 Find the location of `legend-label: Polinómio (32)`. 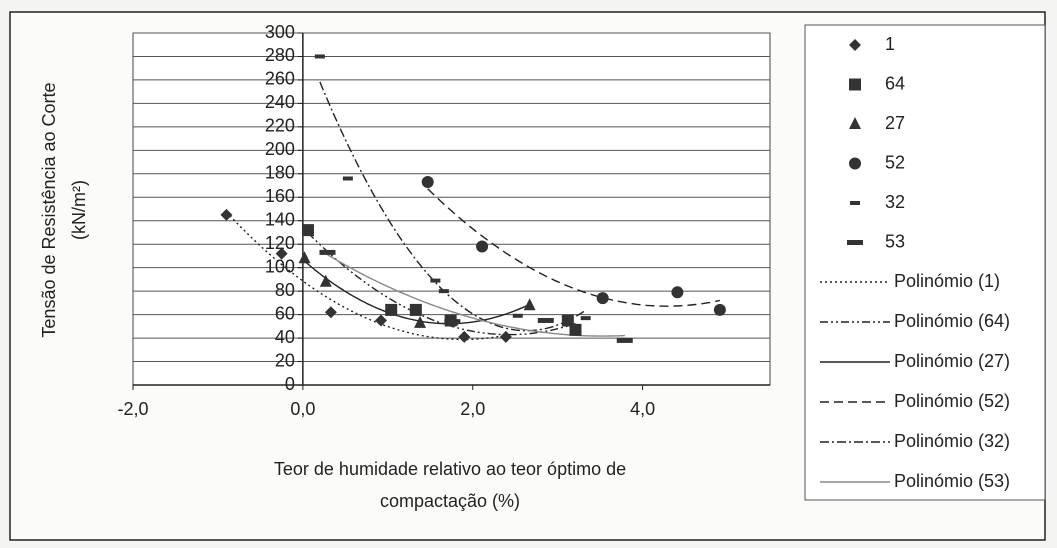

legend-label: Polinómio (32) is located at coordinates (952, 441).